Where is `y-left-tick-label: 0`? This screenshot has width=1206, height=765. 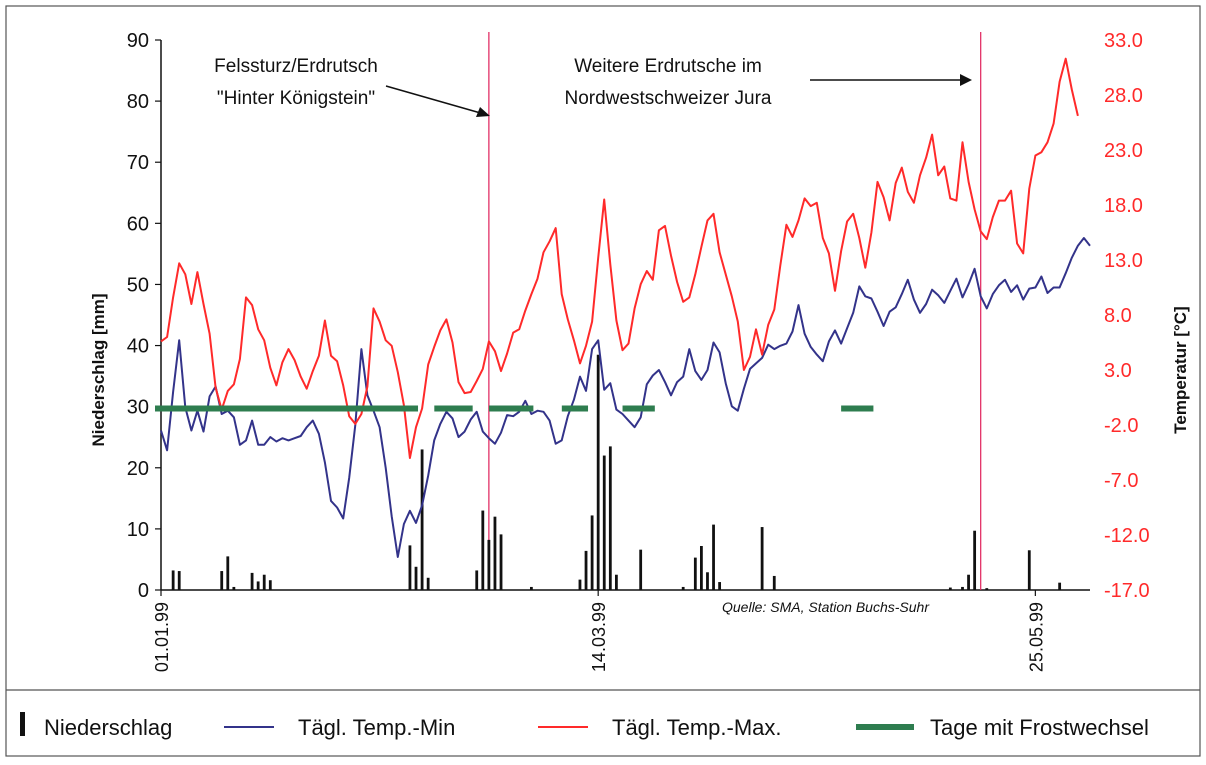
y-left-tick-label: 0 is located at coordinates (143, 591).